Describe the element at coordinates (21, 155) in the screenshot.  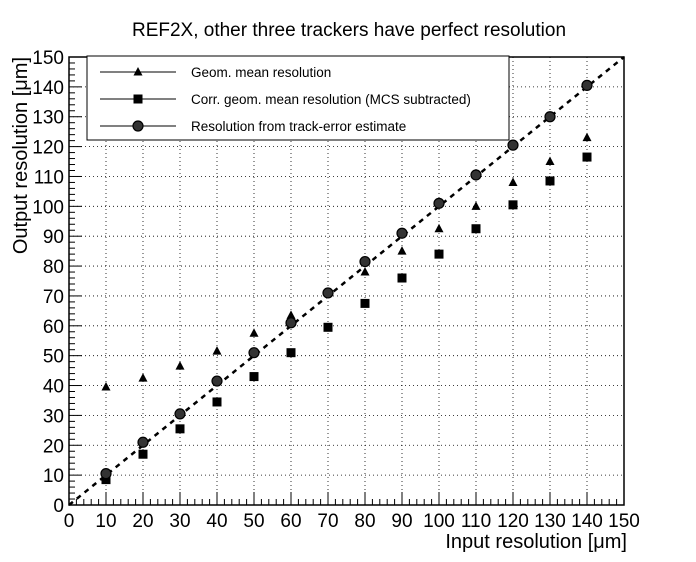
I see `y-axis-title: Output resolution [μm]` at that location.